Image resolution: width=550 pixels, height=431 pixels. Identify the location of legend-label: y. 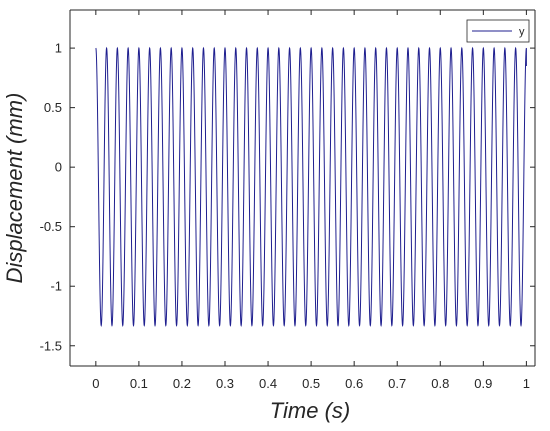
(522, 32).